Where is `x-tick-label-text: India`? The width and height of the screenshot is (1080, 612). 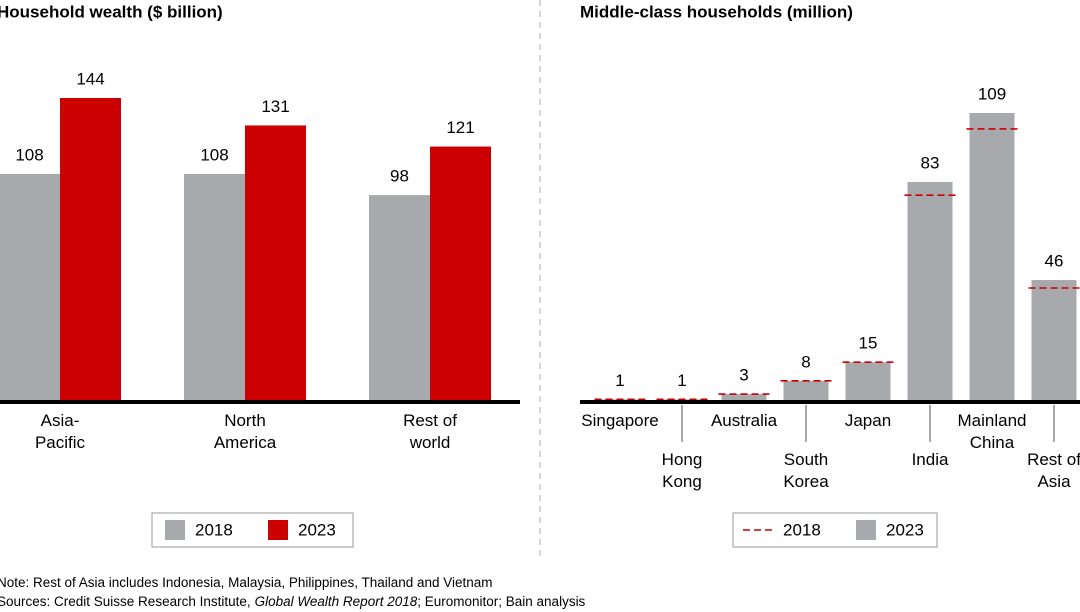
x-tick-label-text: India is located at coordinates (930, 459).